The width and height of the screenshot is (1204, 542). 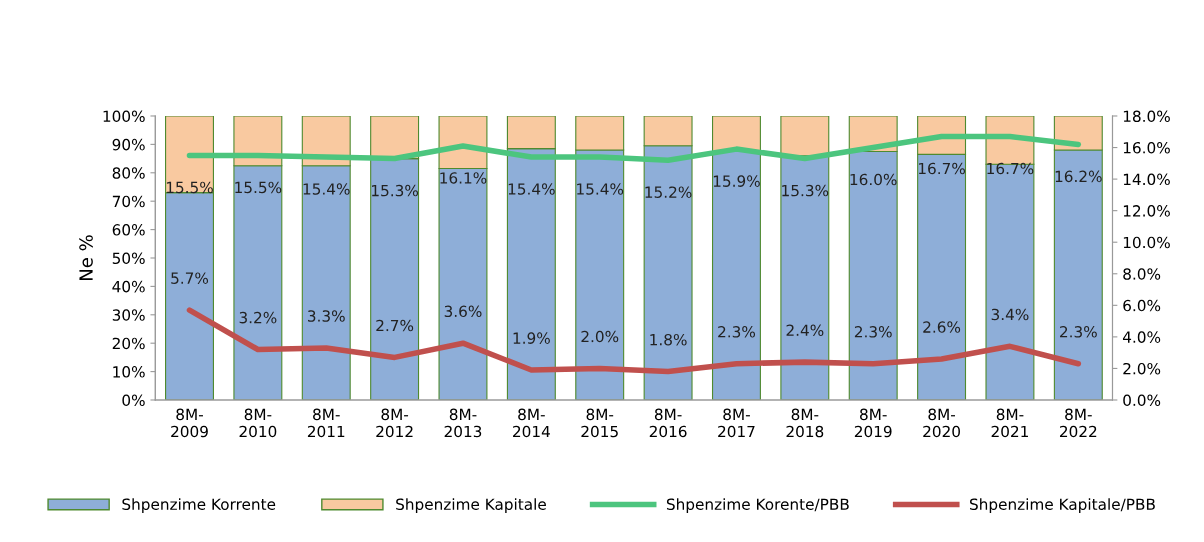 What do you see at coordinates (1142, 368) in the screenshot?
I see `y2-tick-label: 2.0%` at bounding box center [1142, 368].